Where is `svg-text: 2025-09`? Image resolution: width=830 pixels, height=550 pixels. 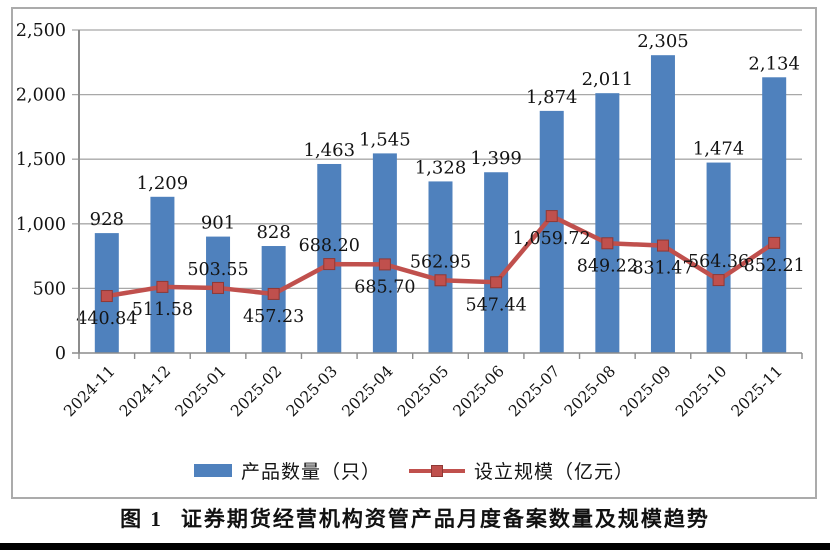 svg-text: 2025-09 is located at coordinates (646, 391).